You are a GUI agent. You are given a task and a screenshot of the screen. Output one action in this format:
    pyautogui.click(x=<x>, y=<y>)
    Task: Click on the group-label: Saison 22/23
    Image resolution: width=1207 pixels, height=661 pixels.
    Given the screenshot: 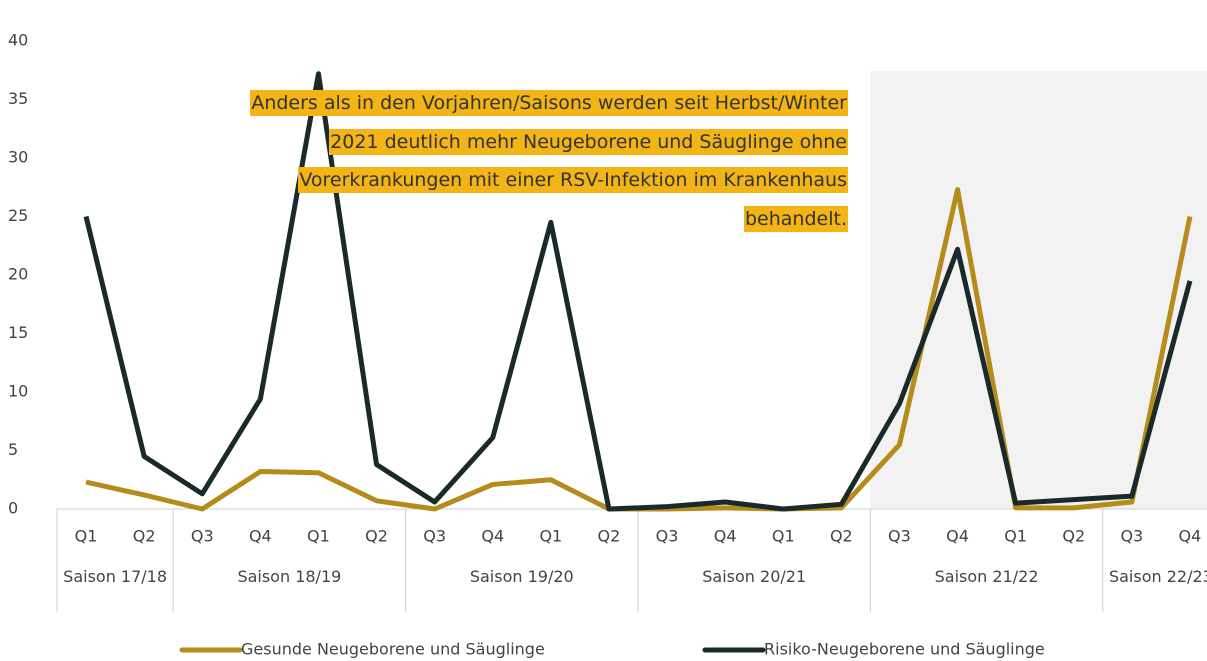 What is the action you would take?
    pyautogui.click(x=1157, y=576)
    